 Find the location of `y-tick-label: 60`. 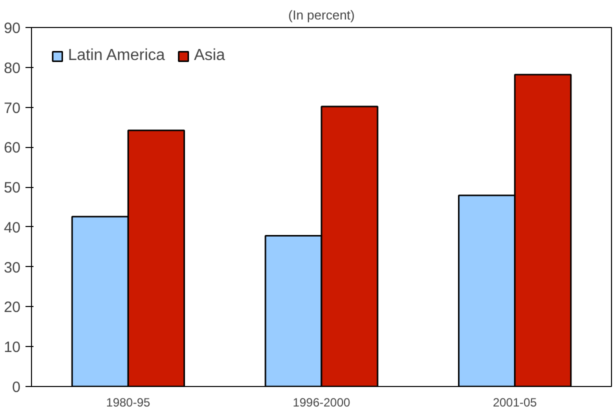

y-tick-label: 60 is located at coordinates (12, 148).